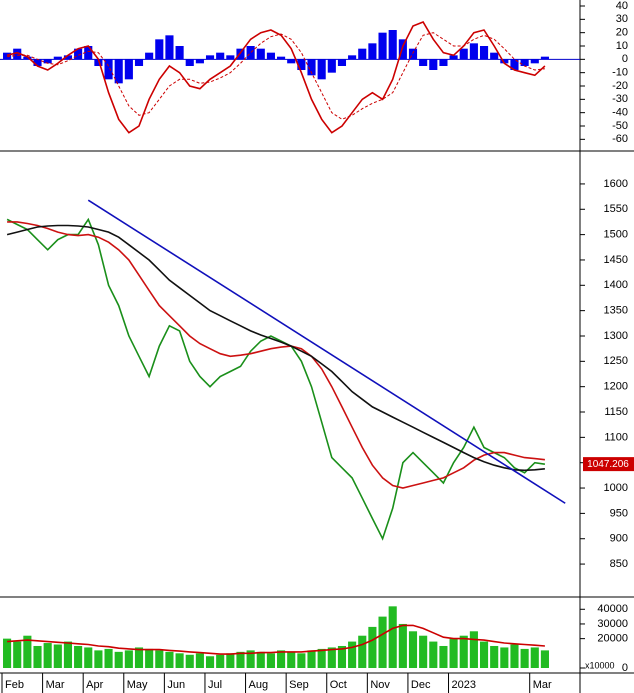  I want to click on y-tick-label: 30, so click(622, 19).